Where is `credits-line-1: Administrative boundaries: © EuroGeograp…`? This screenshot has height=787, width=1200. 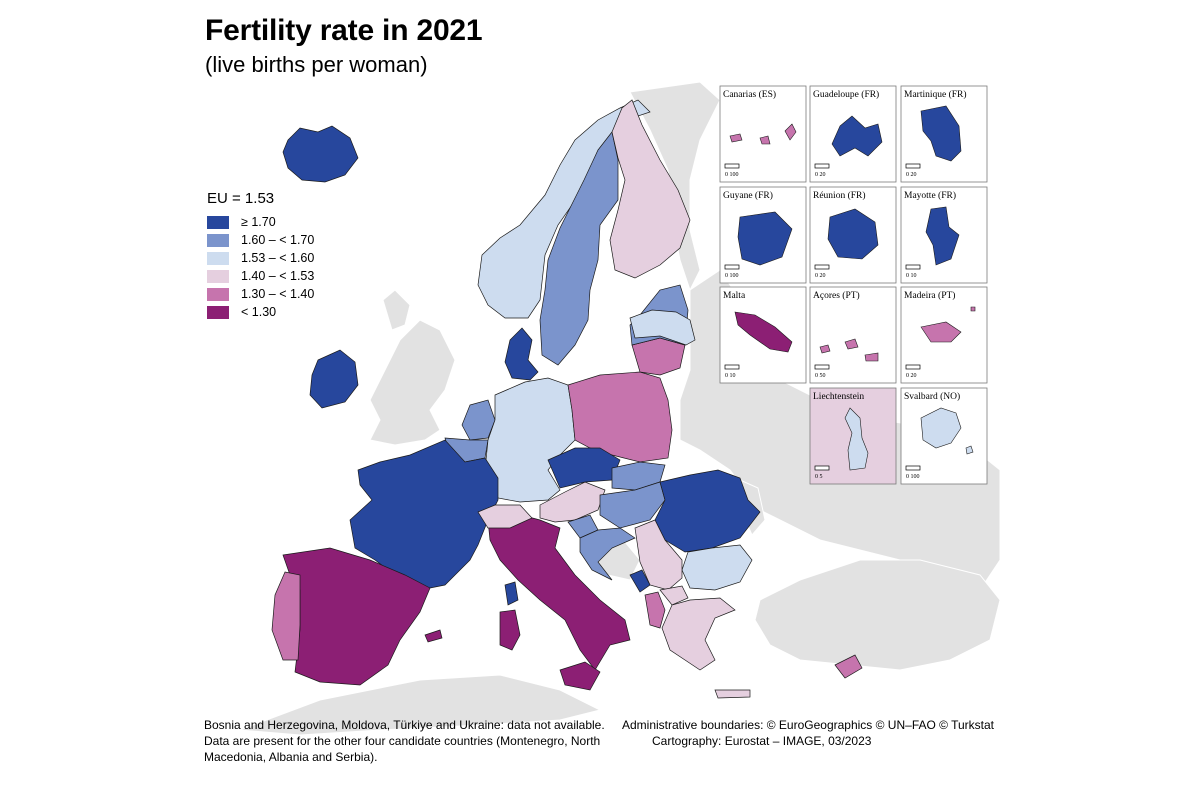 credits-line-1: Administrative boundaries: © EuroGeograp… is located at coordinates (808, 725).